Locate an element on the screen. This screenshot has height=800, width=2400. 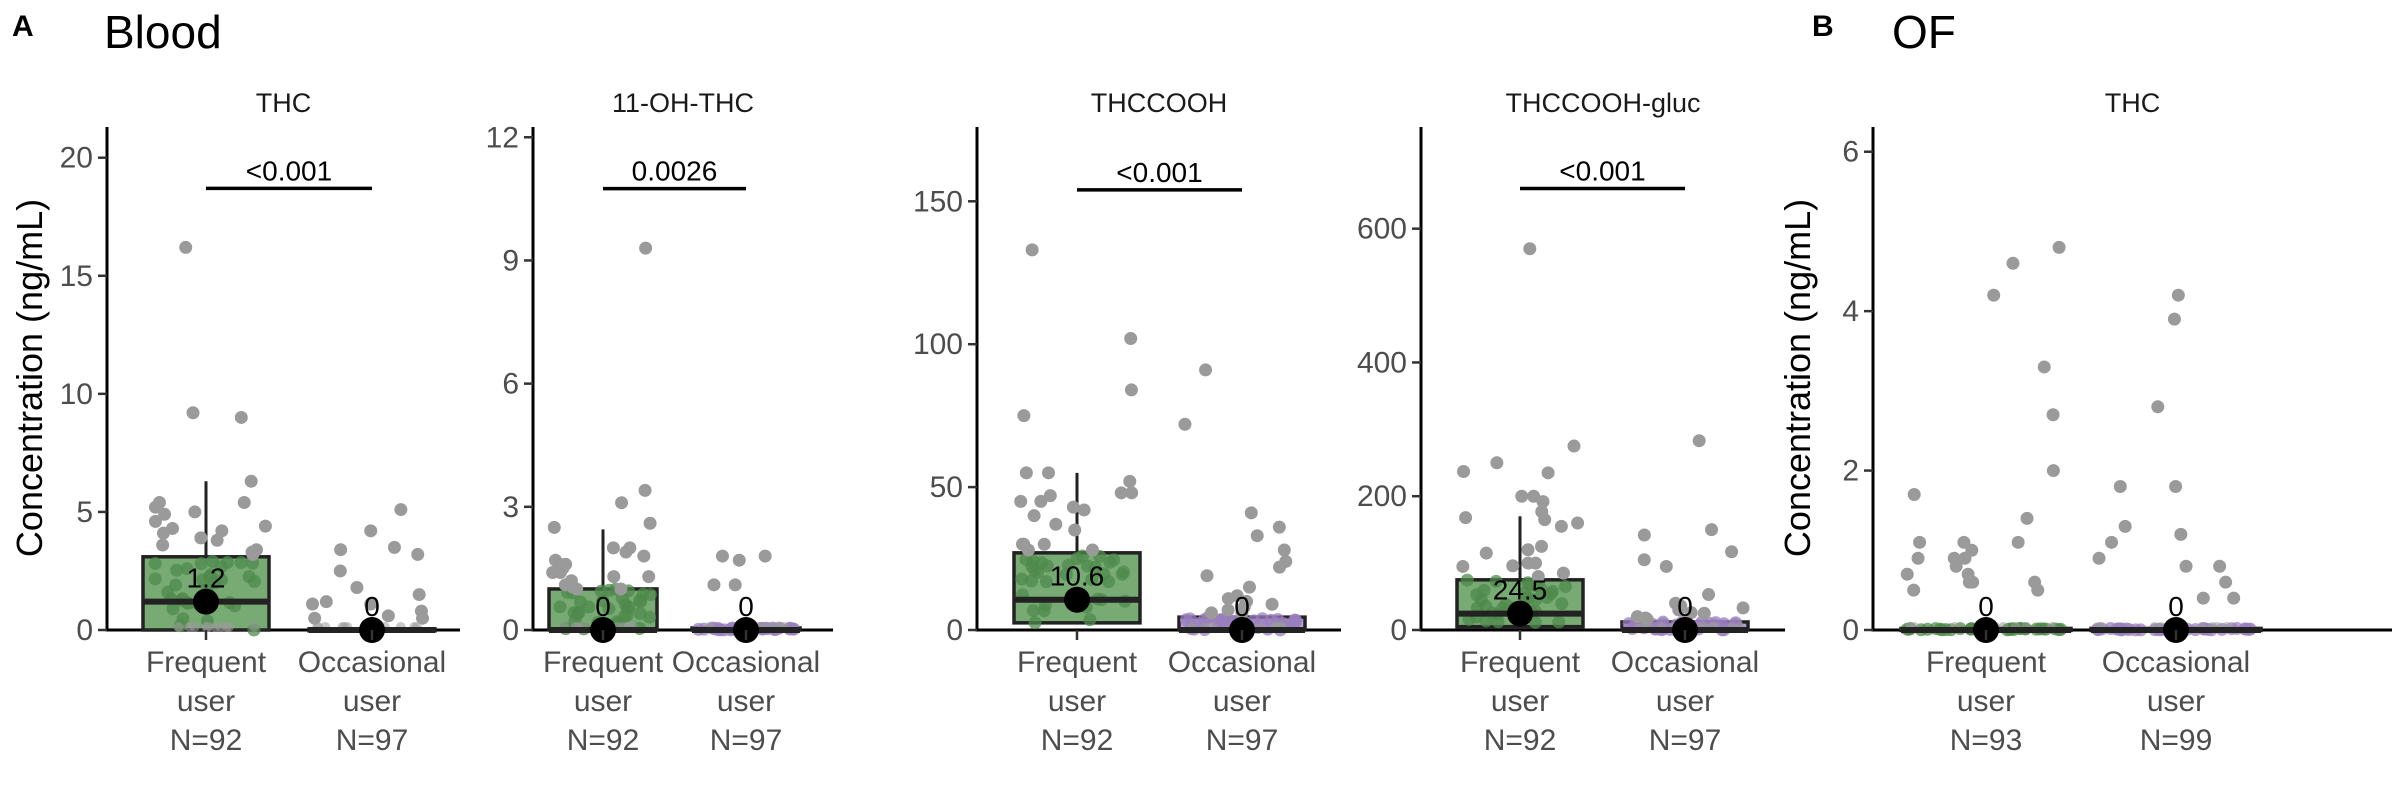
x-tick-label: N=99 is located at coordinates (2176, 740).